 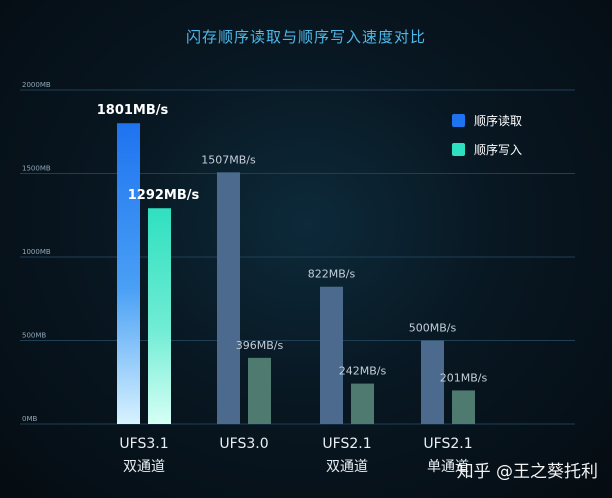 What do you see at coordinates (143, 444) in the screenshot?
I see `category-label: UFS3.1` at bounding box center [143, 444].